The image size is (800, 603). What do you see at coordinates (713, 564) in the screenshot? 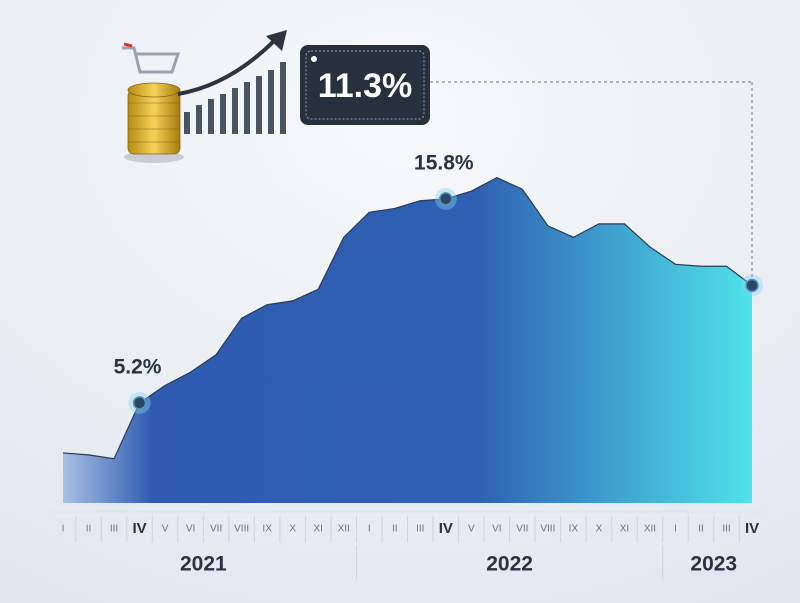
I see `year-label: 2023` at bounding box center [713, 564].